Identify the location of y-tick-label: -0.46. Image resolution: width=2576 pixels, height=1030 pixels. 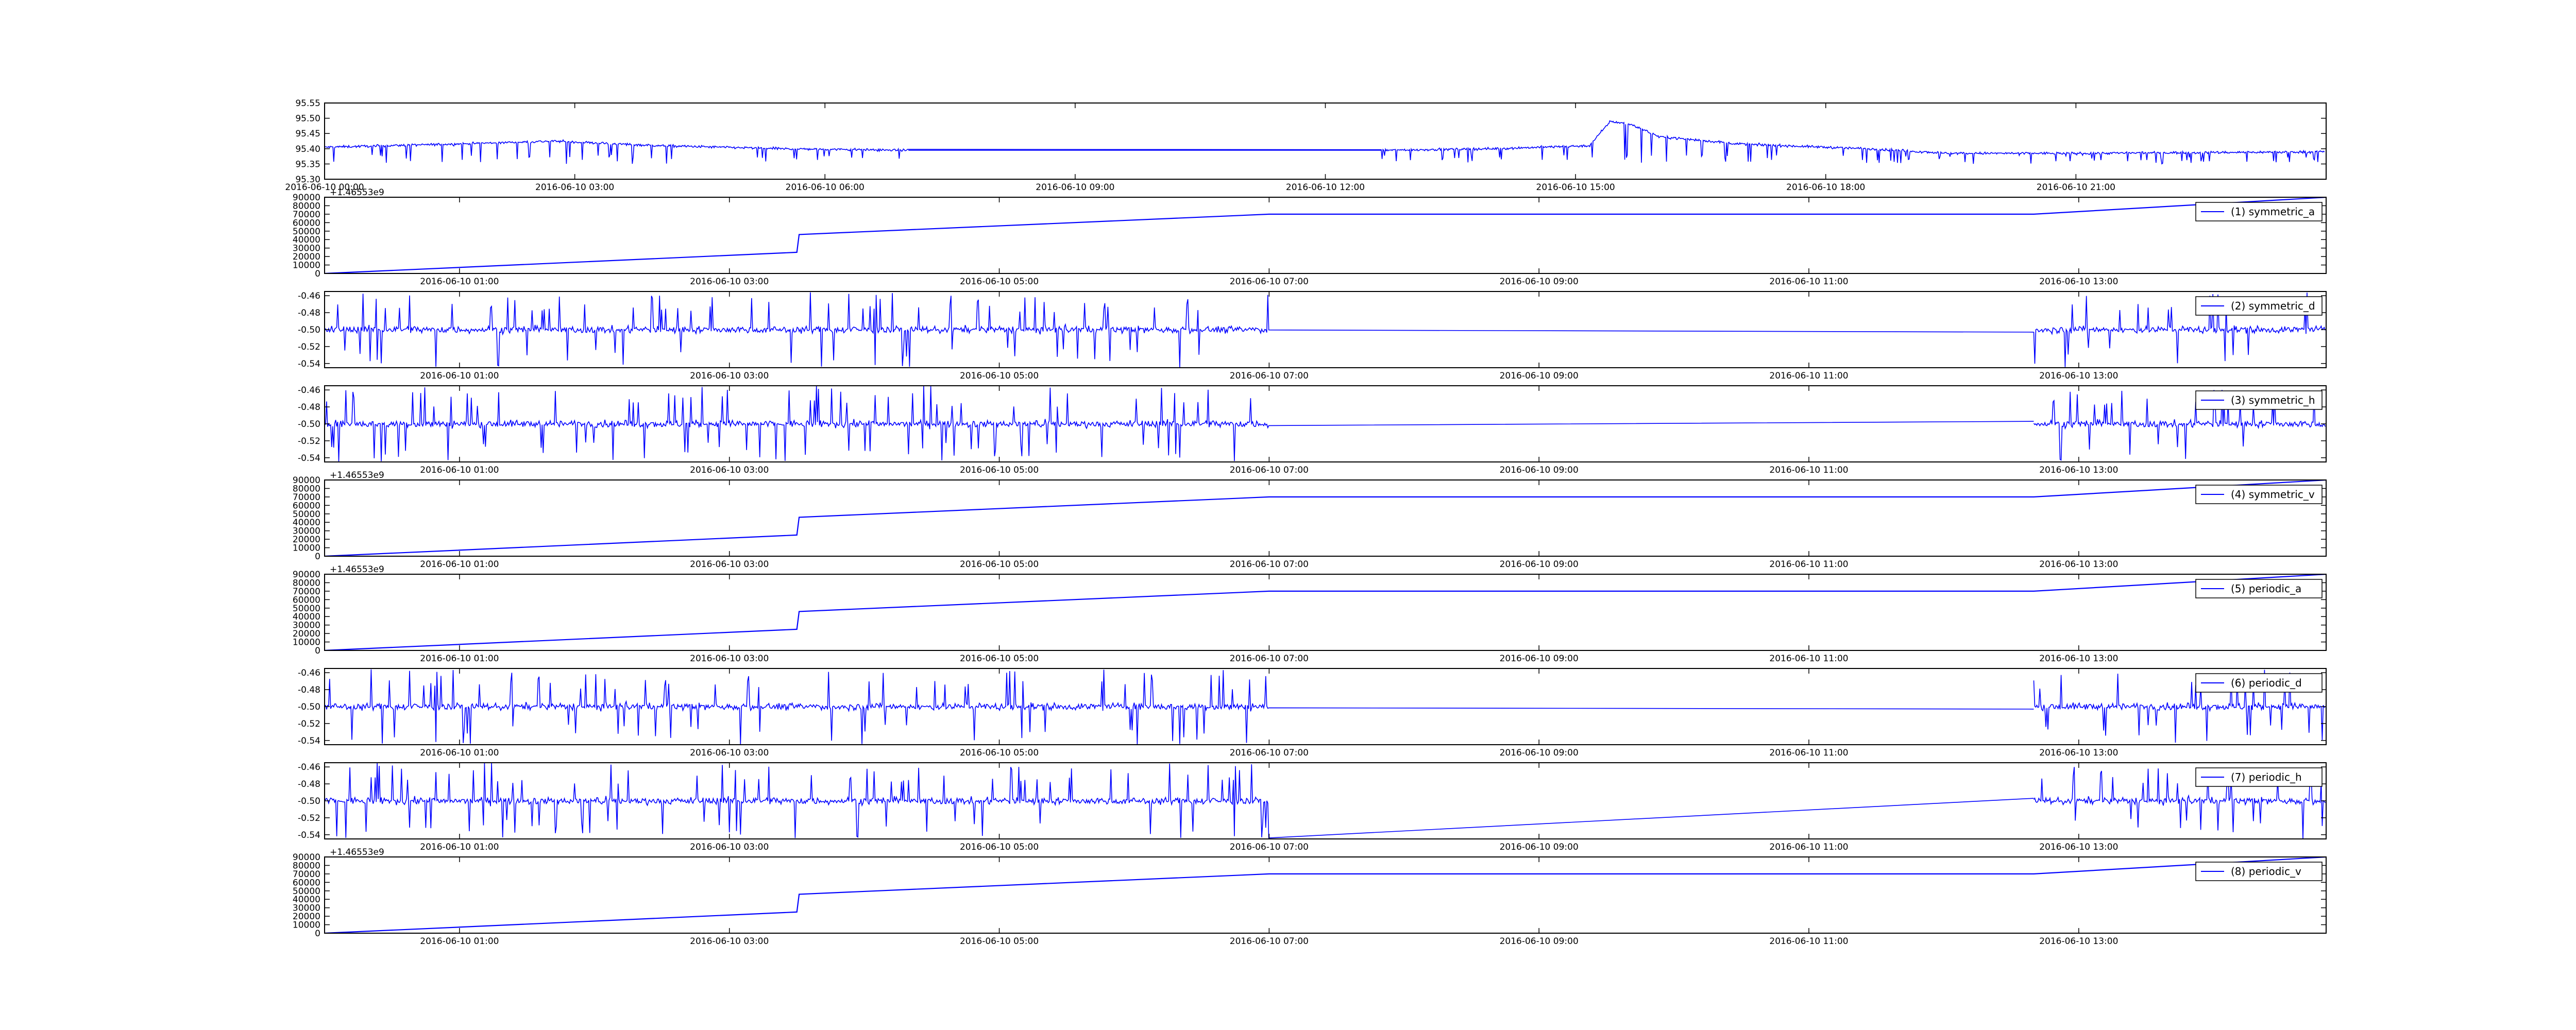
(309, 767).